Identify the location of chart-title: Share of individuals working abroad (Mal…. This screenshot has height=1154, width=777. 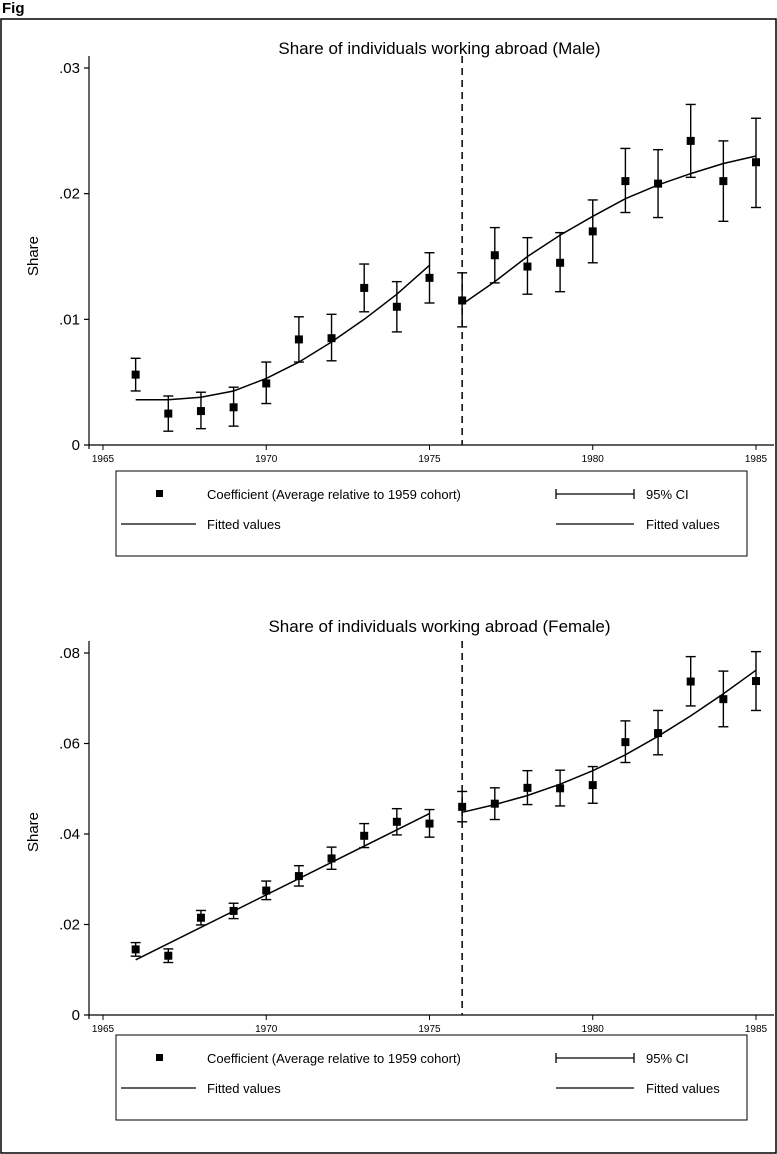
(439, 48).